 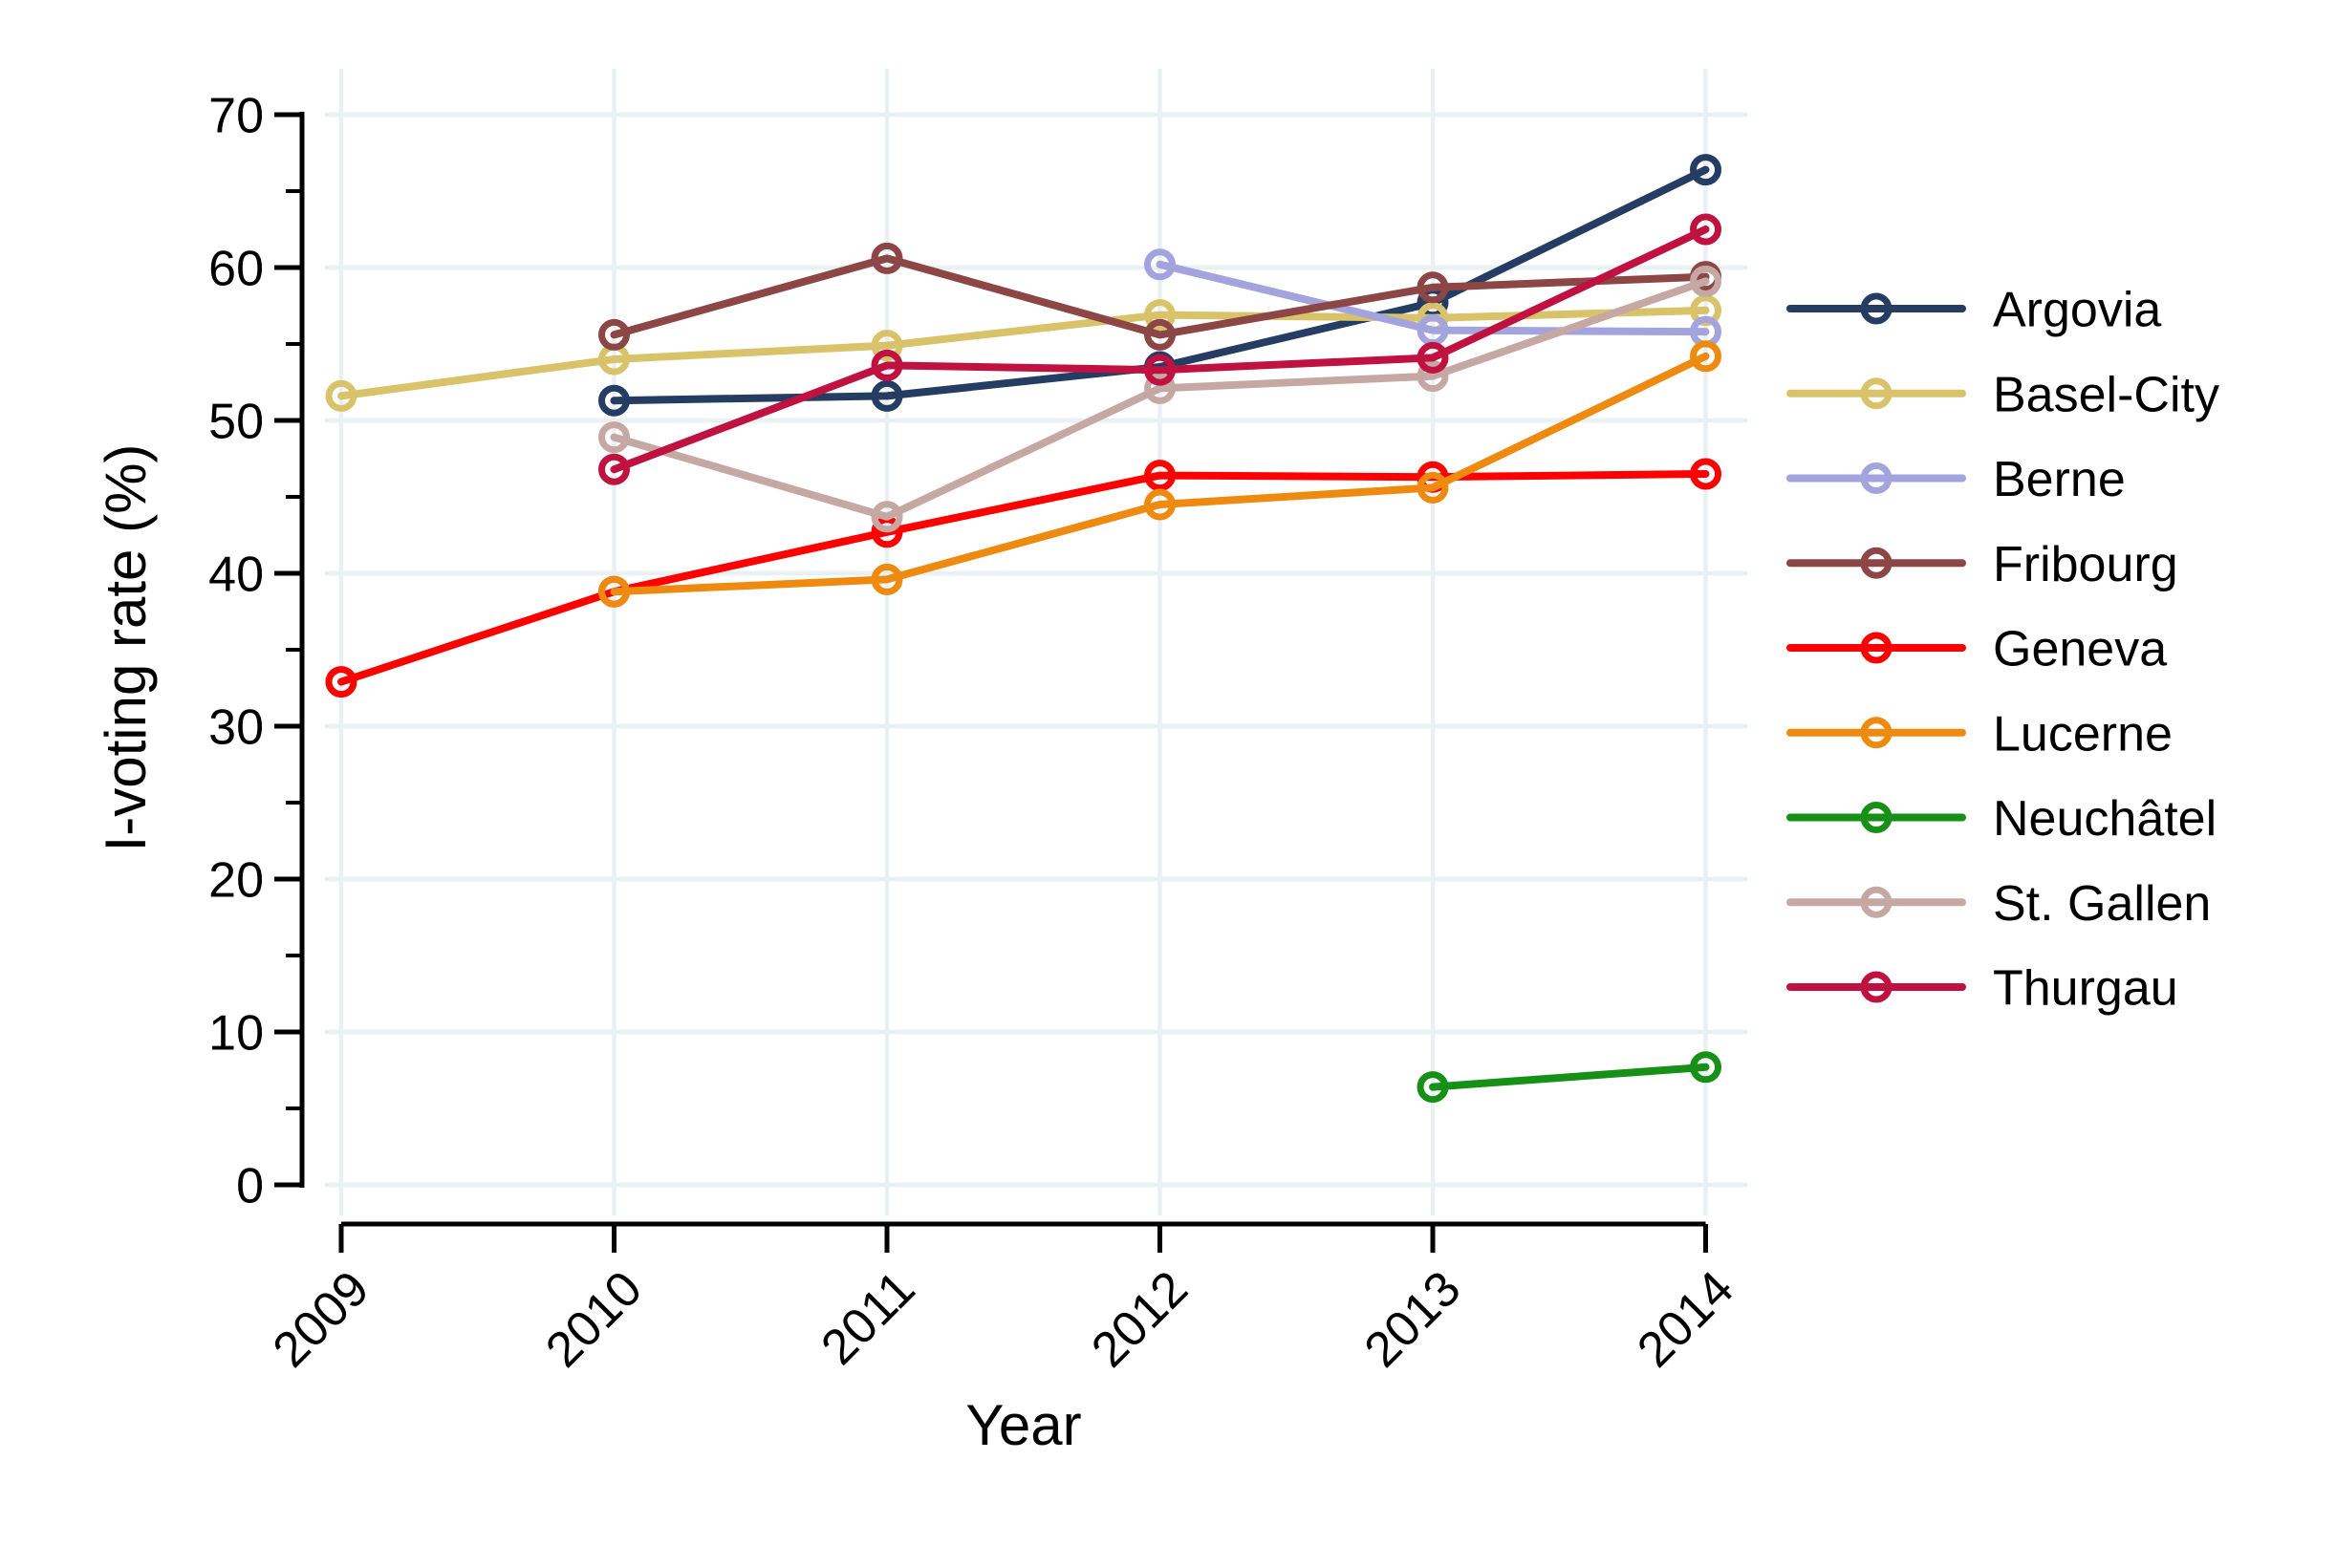 What do you see at coordinates (1023, 1425) in the screenshot?
I see `x-axis-title: Year` at bounding box center [1023, 1425].